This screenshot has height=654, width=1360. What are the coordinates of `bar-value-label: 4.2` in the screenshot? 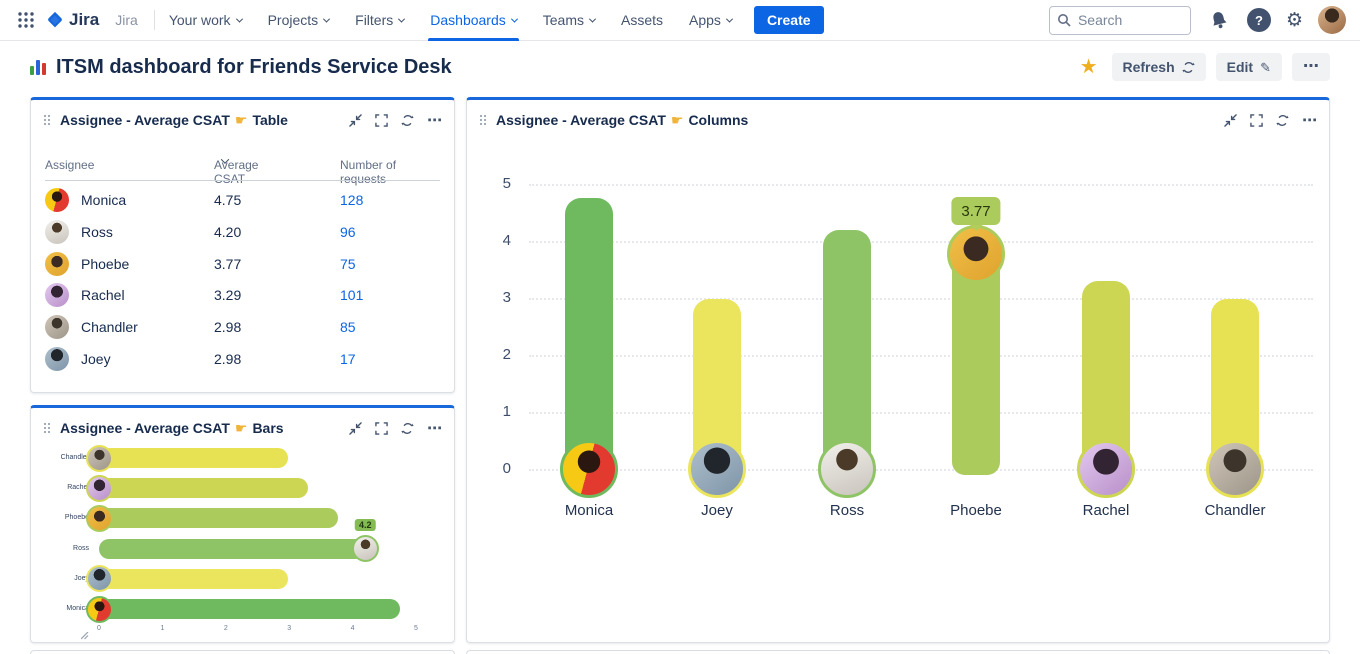 It's located at (365, 524).